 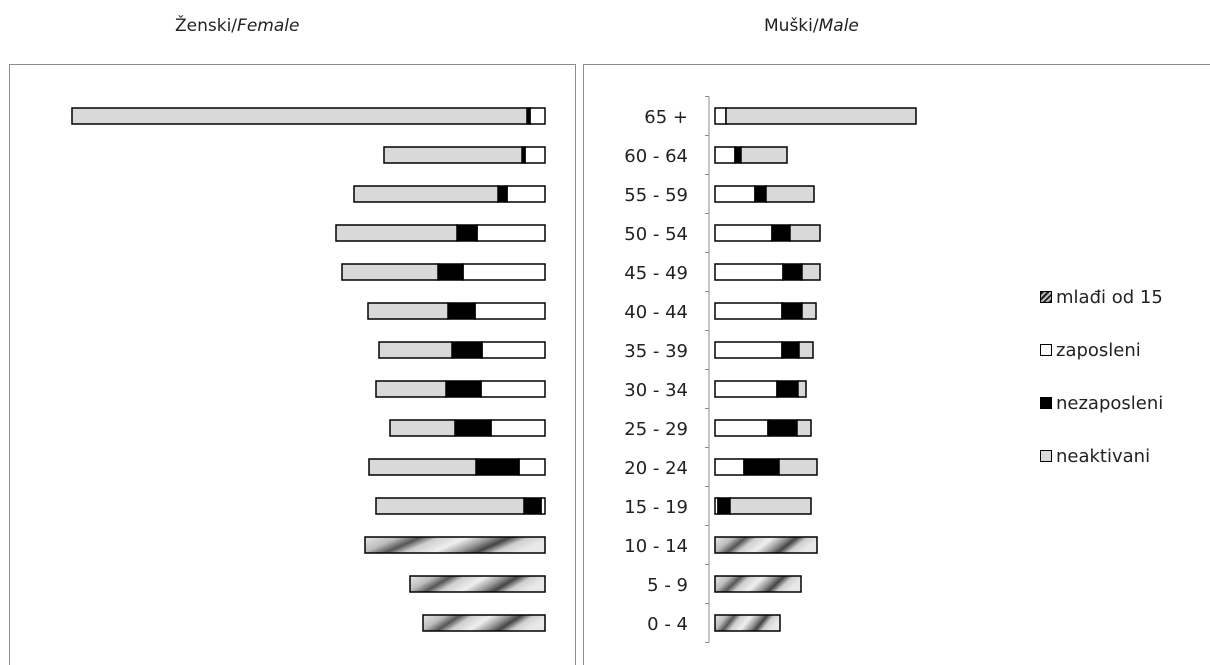 What do you see at coordinates (656, 546) in the screenshot?
I see `category-label-11: 10 - 14` at bounding box center [656, 546].